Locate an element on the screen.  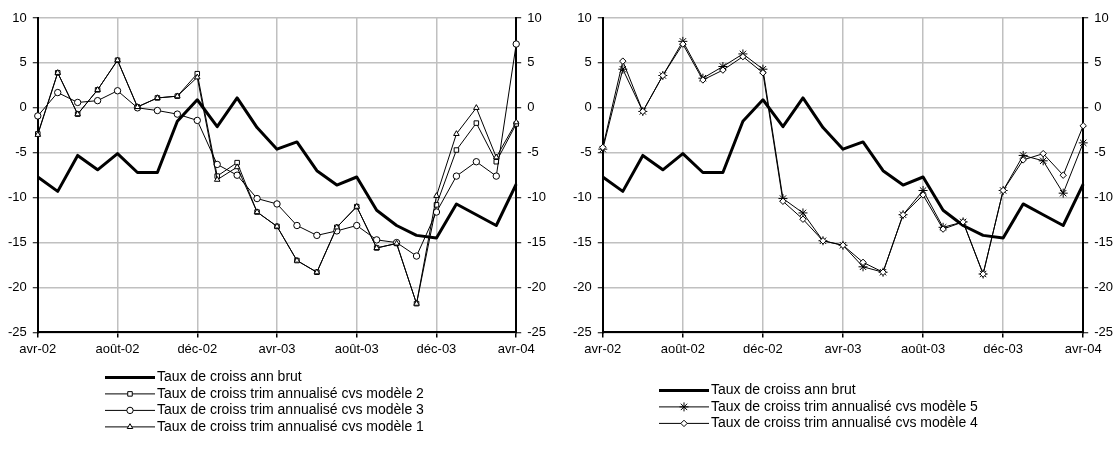
legend-label: Taux de croiss trim annualisé cvs modèle 2 is located at coordinates (291, 392).